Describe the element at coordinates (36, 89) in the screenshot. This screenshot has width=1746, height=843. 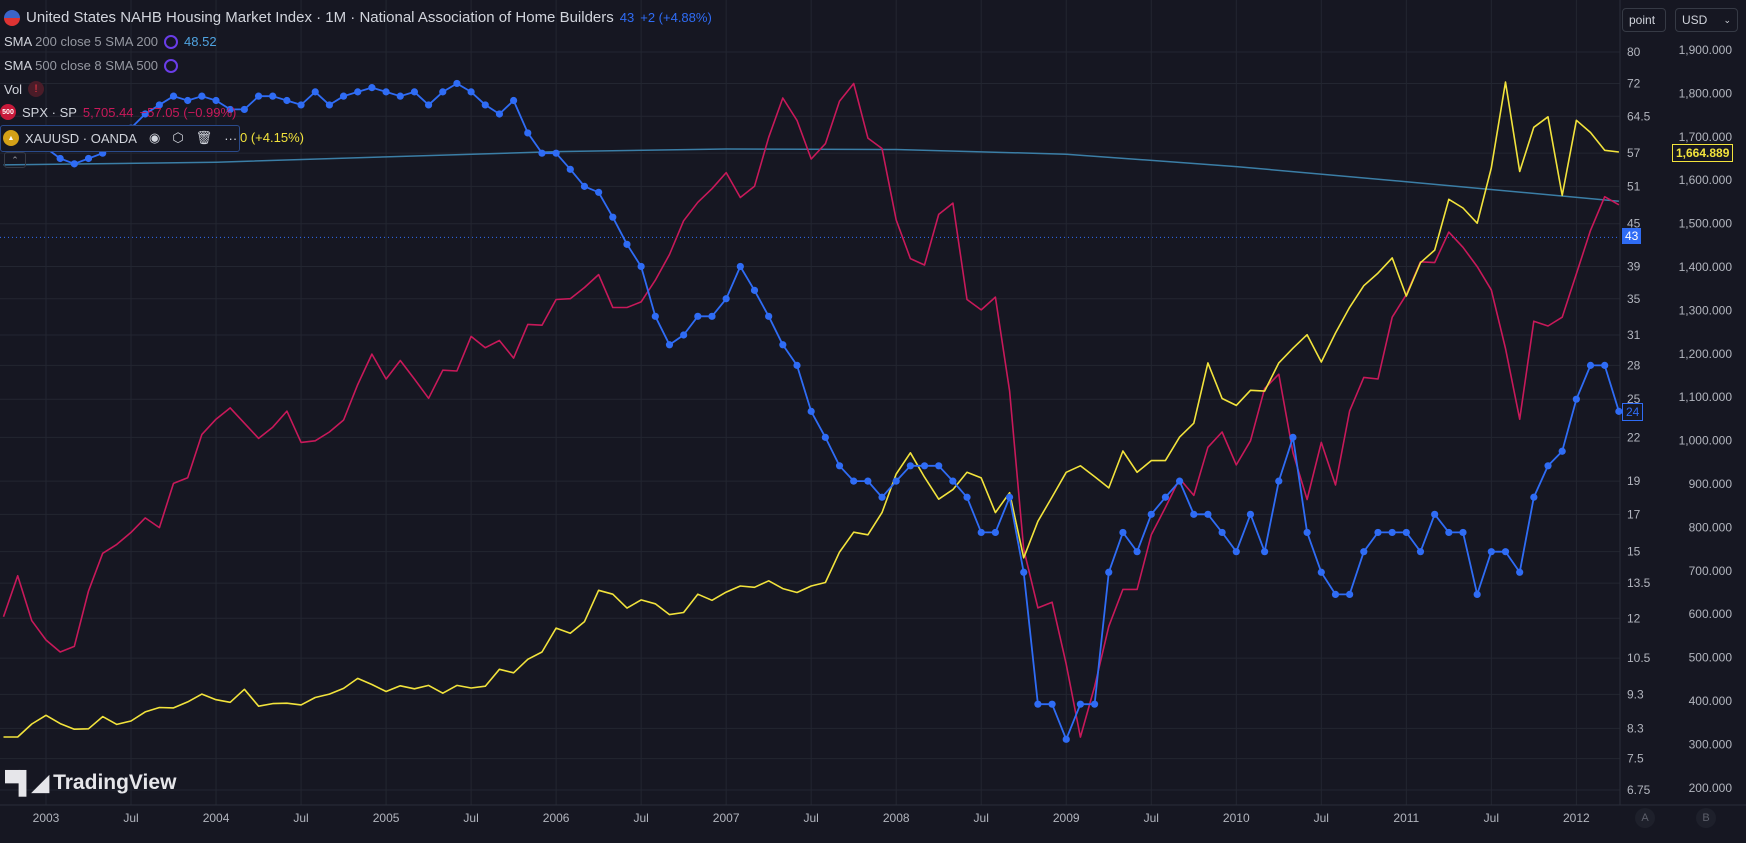
I see `warning-icon: !` at that location.